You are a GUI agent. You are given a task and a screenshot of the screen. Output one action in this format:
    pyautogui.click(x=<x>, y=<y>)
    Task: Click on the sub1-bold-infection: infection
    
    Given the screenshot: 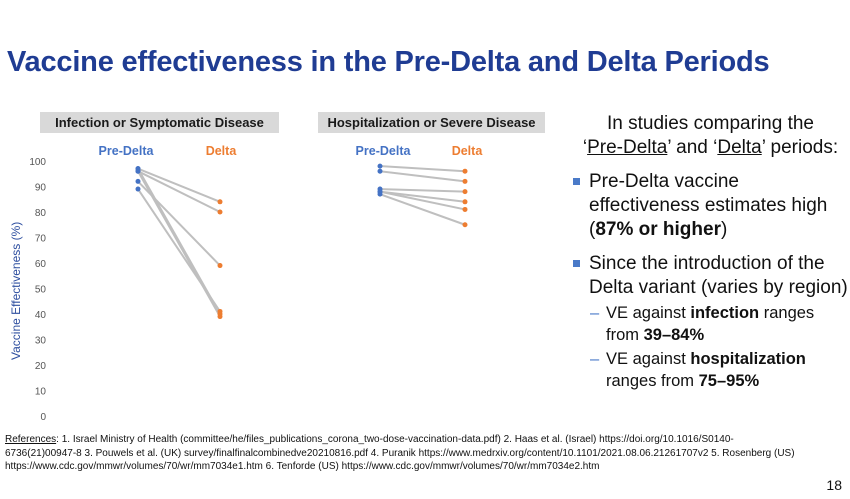 What is the action you would take?
    pyautogui.click(x=725, y=313)
    